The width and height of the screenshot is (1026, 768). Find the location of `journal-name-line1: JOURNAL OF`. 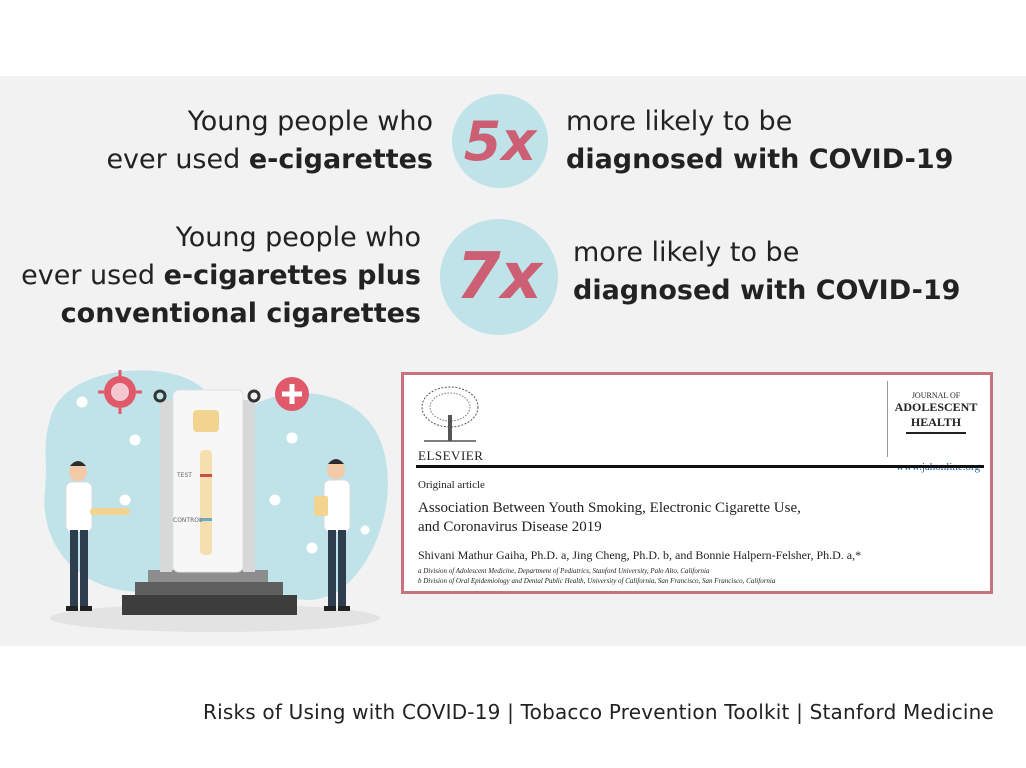

journal-name-line1: JOURNAL OF is located at coordinates (936, 395).